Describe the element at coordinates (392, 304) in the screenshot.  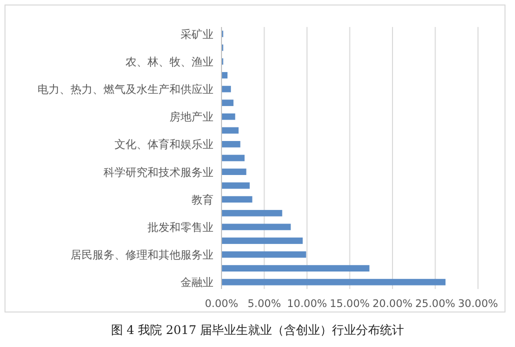
I see `x-tick-label: 20.00%` at that location.